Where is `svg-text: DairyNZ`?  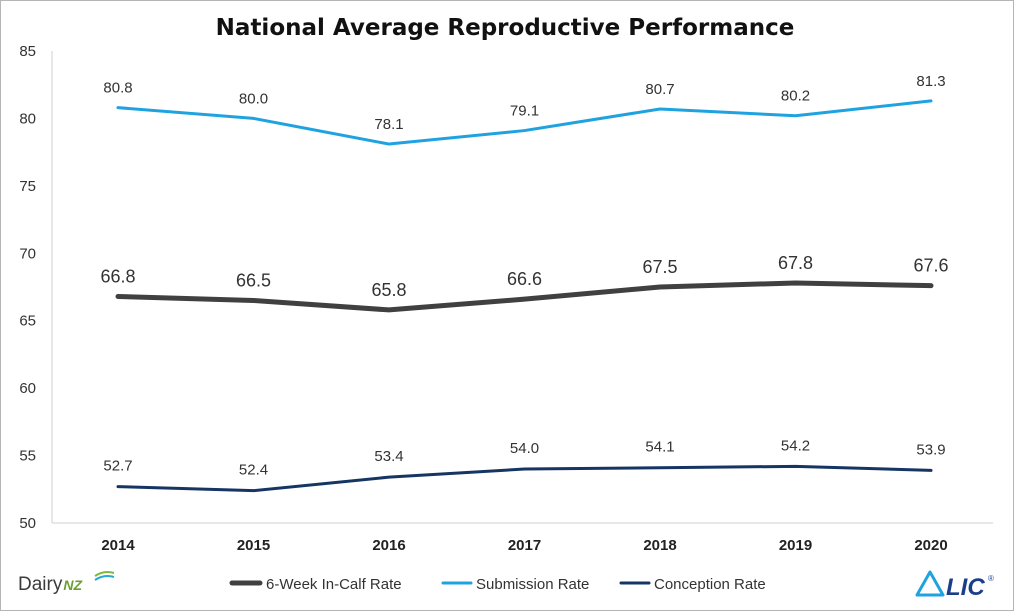
svg-text: DairyNZ is located at coordinates (50, 584).